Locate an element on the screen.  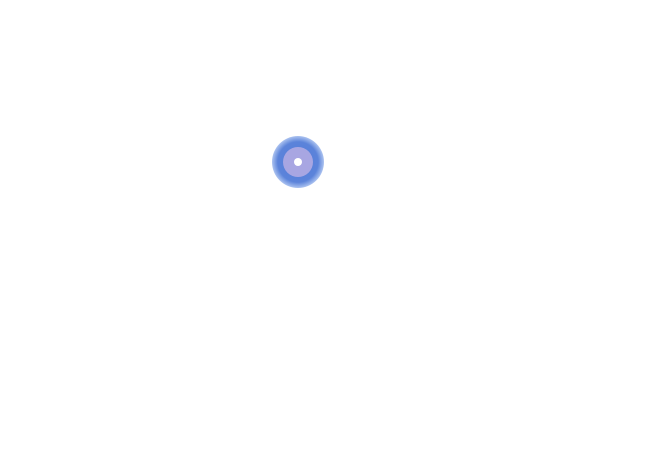
click-target-icon is located at coordinates (298, 162).